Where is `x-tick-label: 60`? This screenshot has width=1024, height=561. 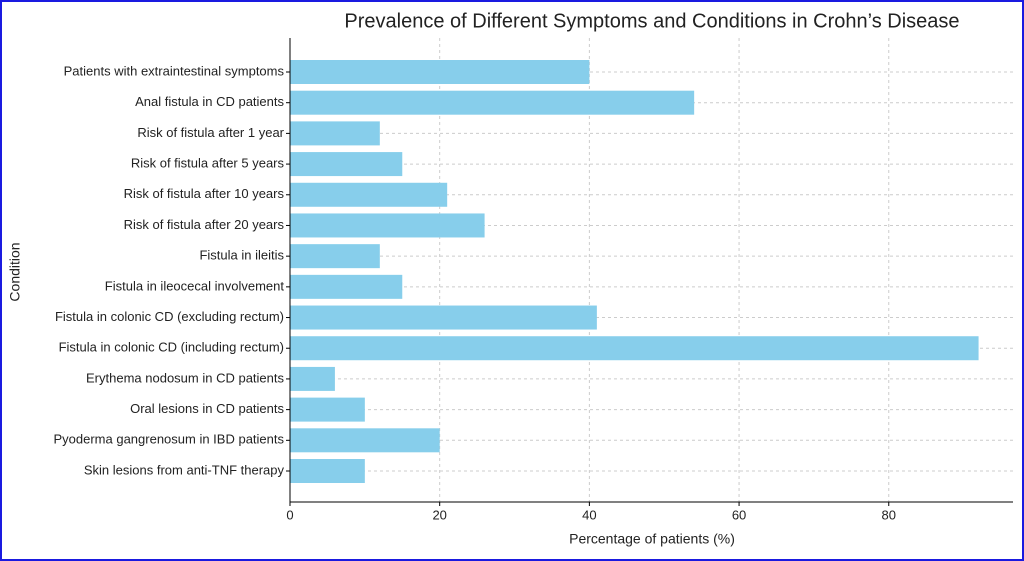
x-tick-label: 60 is located at coordinates (739, 514).